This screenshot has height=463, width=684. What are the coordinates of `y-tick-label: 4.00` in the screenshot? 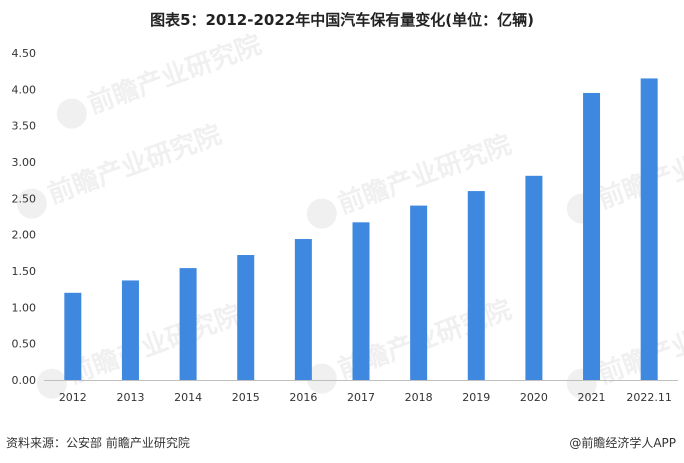 It's located at (24, 89).